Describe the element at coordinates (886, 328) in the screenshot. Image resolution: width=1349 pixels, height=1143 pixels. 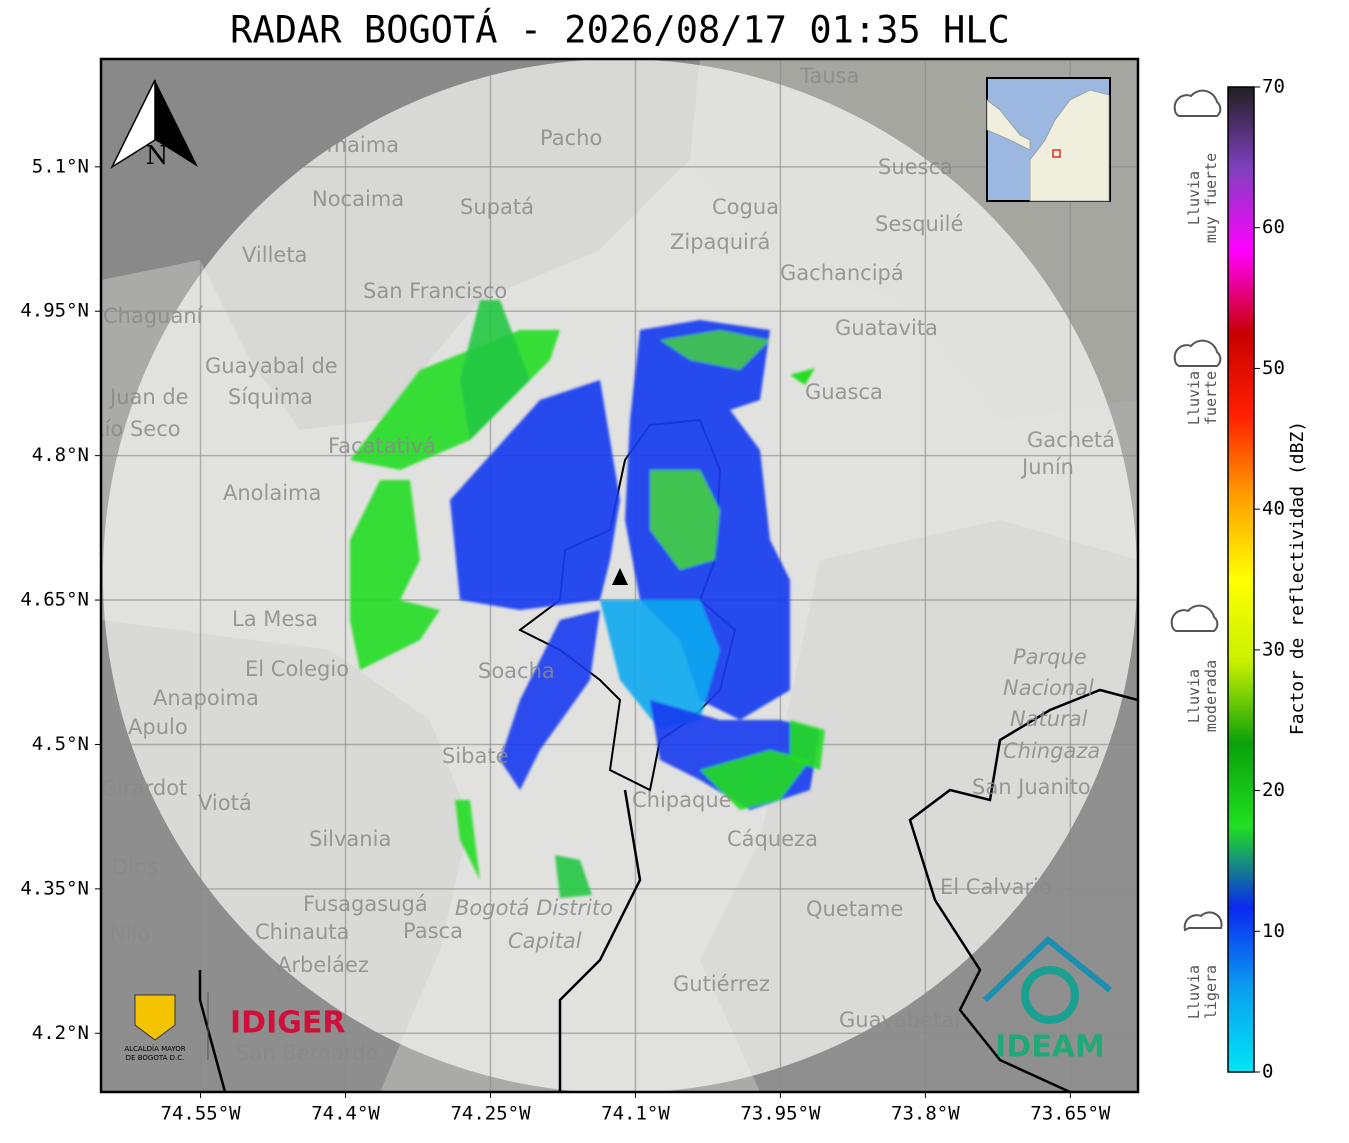
I see `place: Guatavita` at that location.